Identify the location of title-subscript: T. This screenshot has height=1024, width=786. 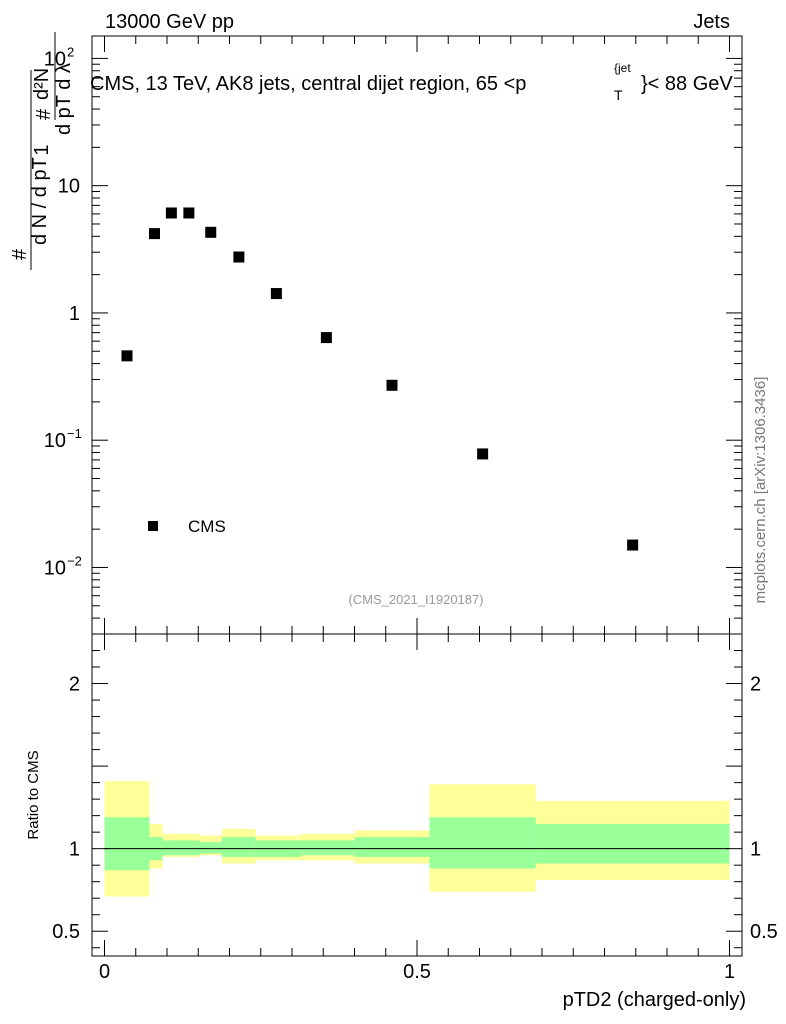
(618, 95).